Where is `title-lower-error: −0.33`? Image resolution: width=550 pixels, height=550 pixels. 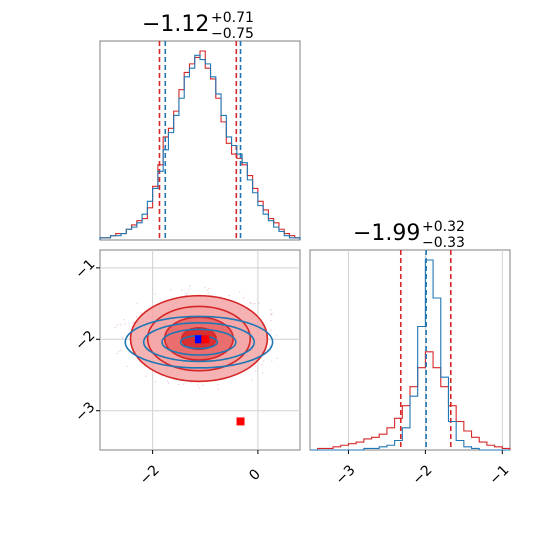
title-lower-error: −0.33 is located at coordinates (443, 243).